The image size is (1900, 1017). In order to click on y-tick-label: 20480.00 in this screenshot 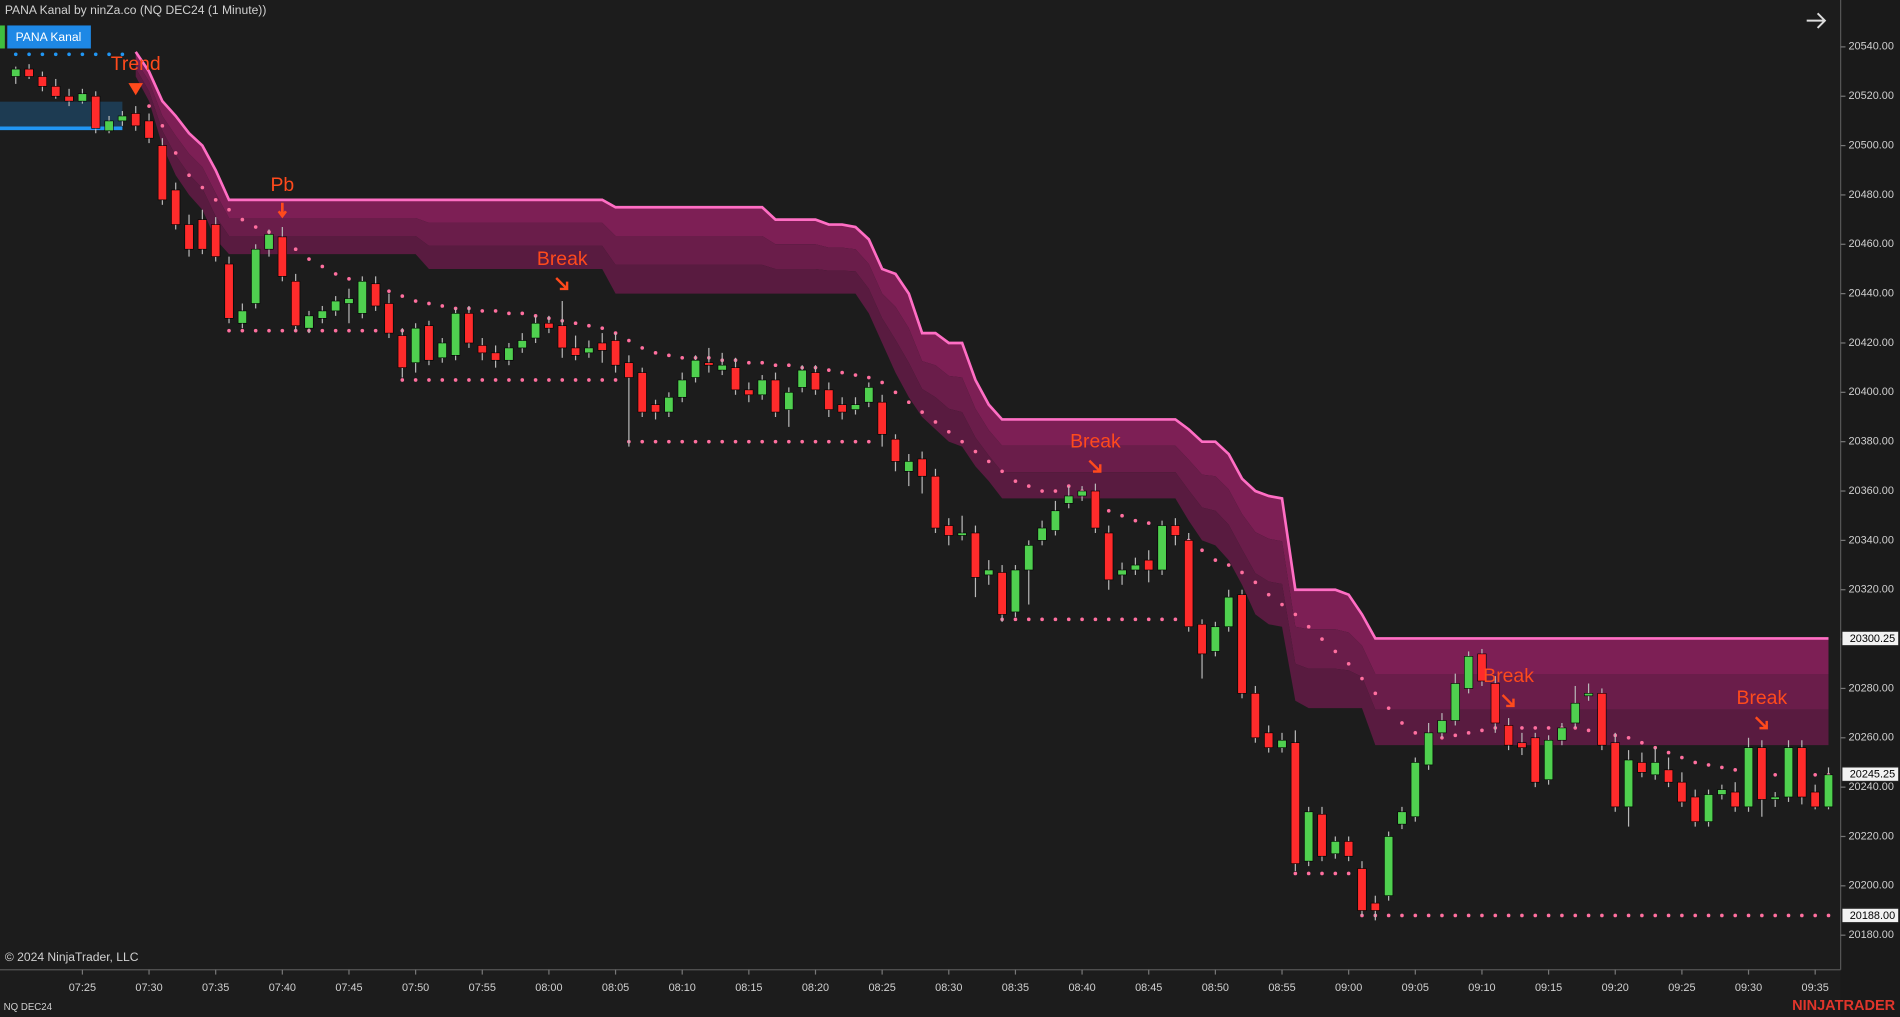, I will do `click(1871, 195)`.